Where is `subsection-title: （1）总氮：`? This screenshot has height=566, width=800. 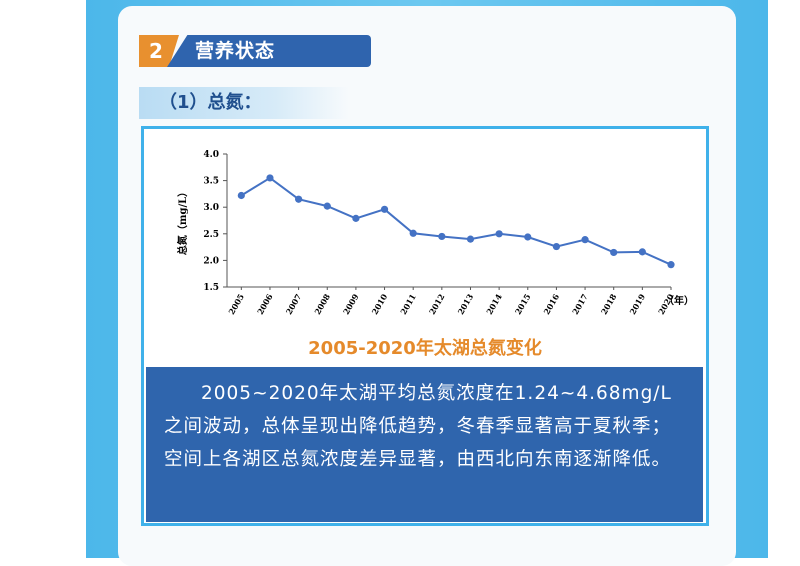
subsection-title: （1）总氮： is located at coordinates (244, 103).